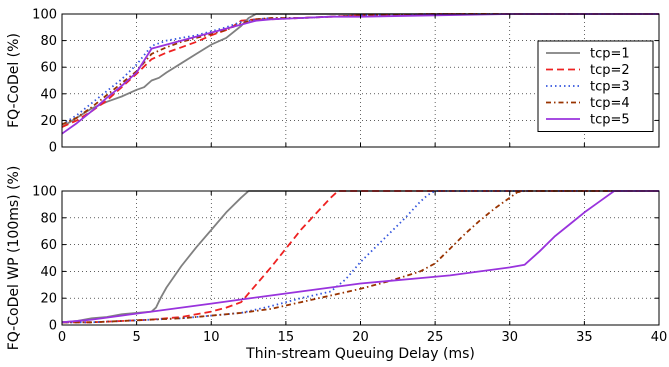  What do you see at coordinates (509, 337) in the screenshot?
I see `bottom-chart-x-tick-label: 30` at bounding box center [509, 337].